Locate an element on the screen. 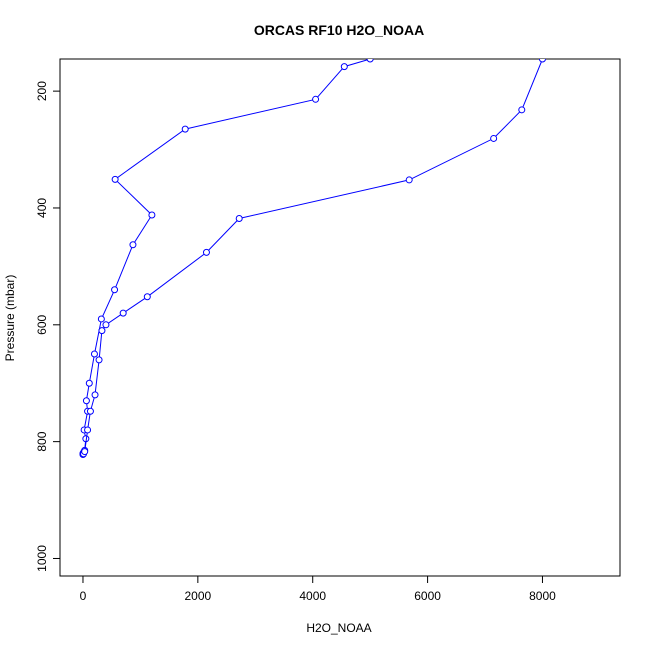 Image resolution: width=650 pixels, height=650 pixels. y-axis: 200 400 600 800 1000 is located at coordinates (47, 326).